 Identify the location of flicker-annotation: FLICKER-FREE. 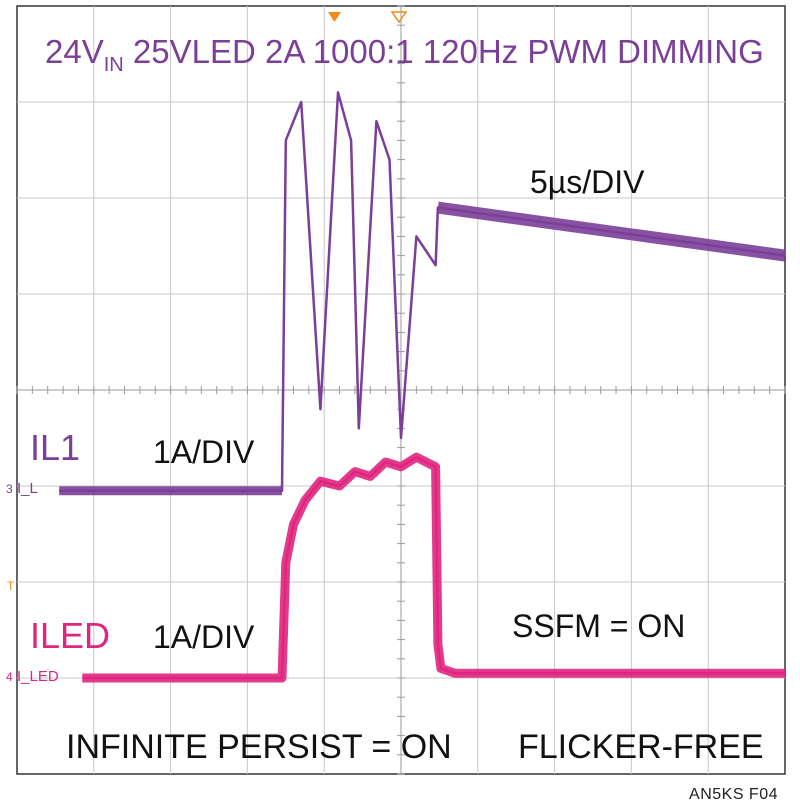
(641, 747).